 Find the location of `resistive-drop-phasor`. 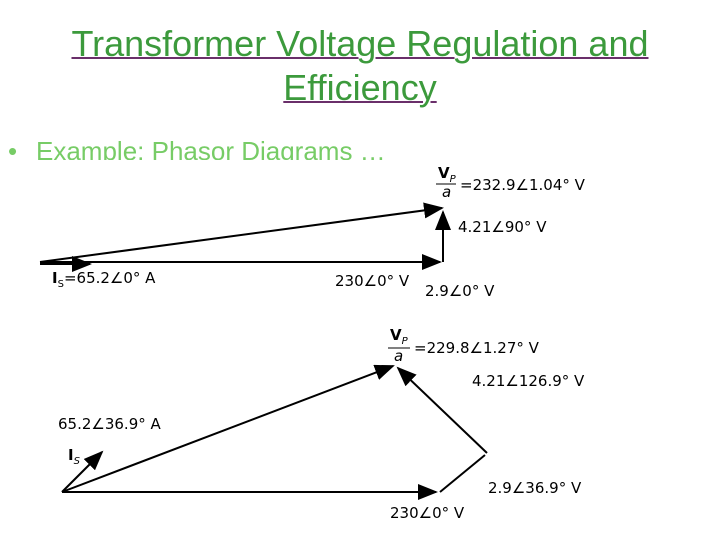

resistive-drop-phasor is located at coordinates (462, 473).